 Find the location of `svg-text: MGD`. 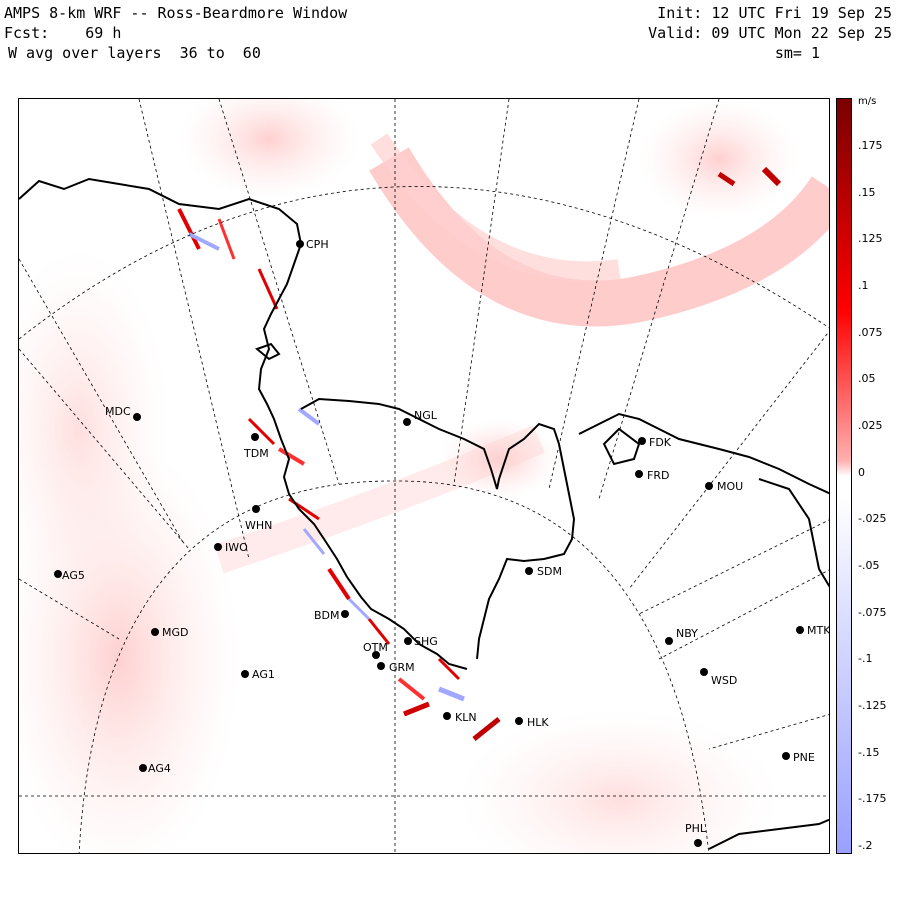

svg-text: MGD is located at coordinates (175, 632).